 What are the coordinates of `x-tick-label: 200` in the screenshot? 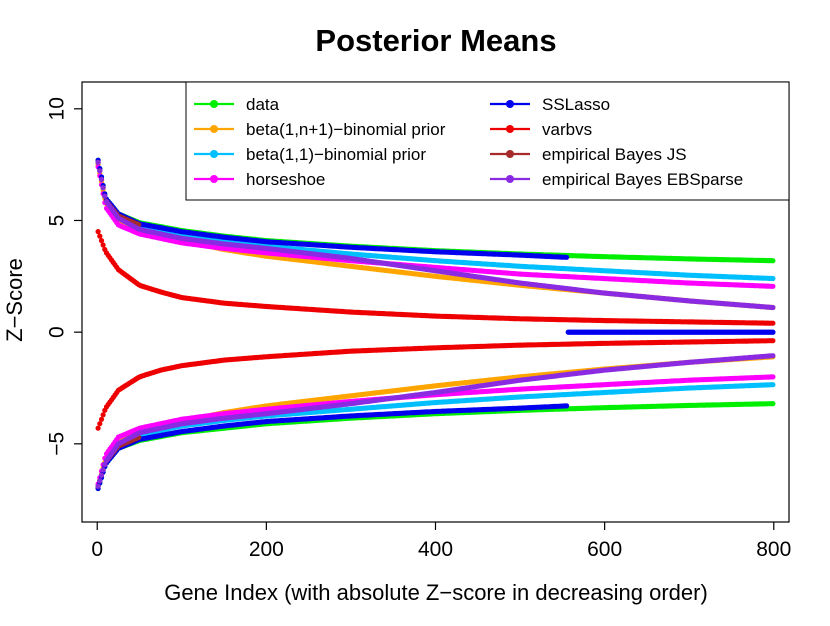 It's located at (266, 549).